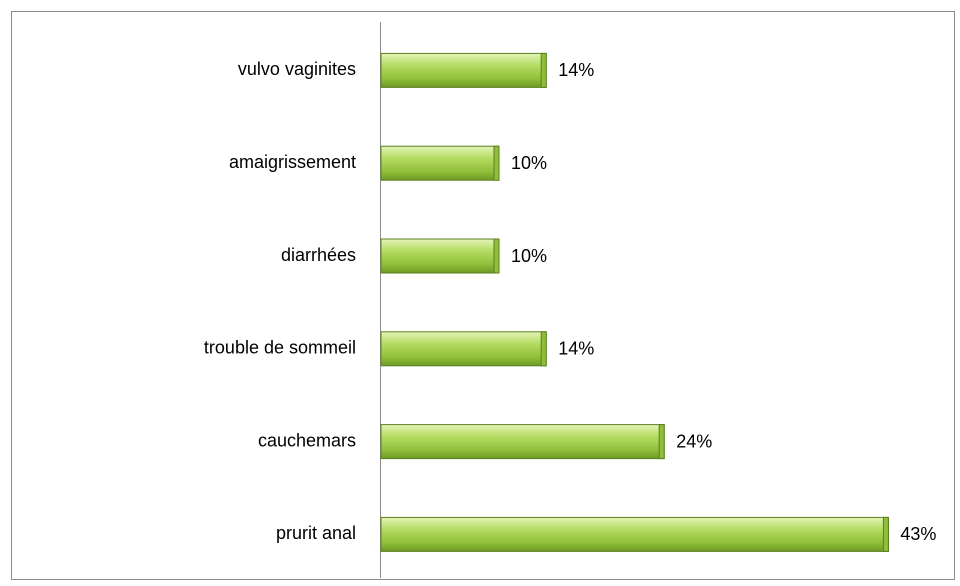  I want to click on data-label: 24%, so click(694, 441).